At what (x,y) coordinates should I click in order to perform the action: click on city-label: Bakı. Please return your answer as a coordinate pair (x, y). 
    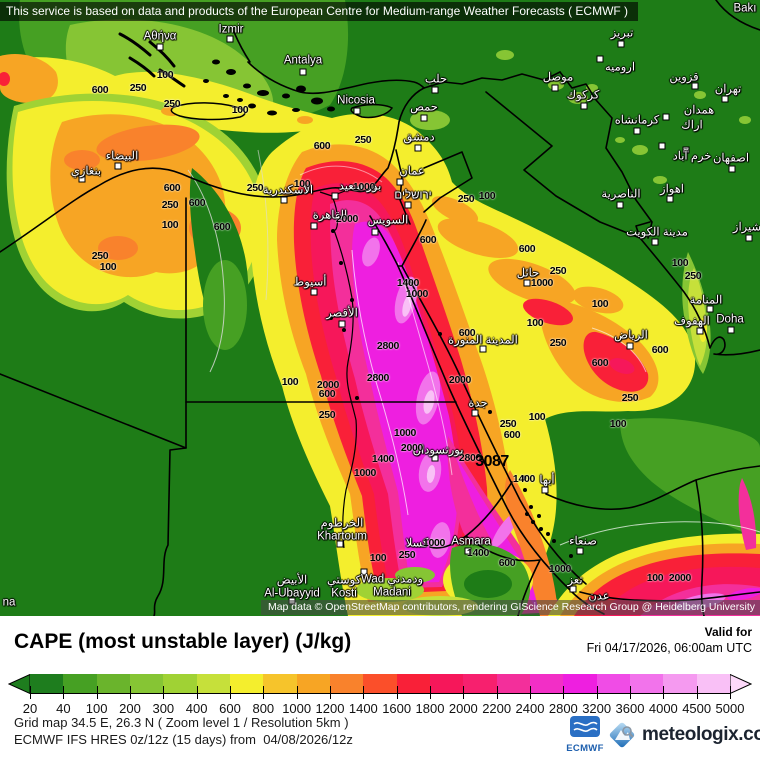
    Looking at the image, I should click on (745, 8).